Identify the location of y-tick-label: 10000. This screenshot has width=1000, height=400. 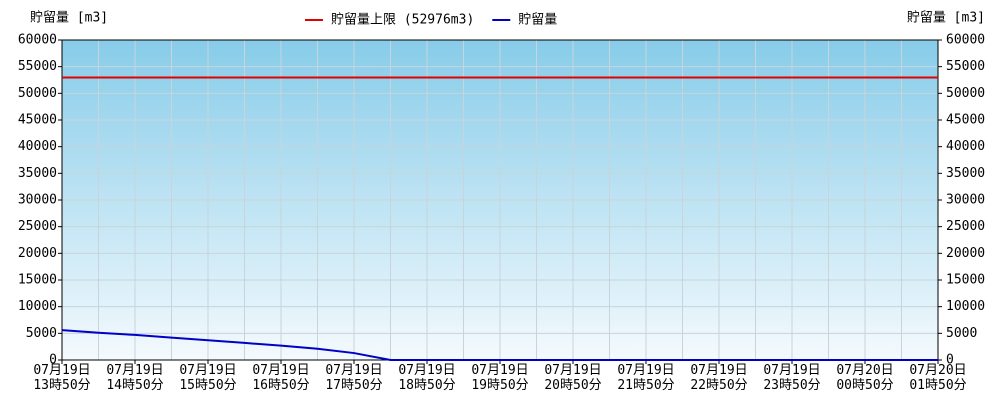
(37, 306).